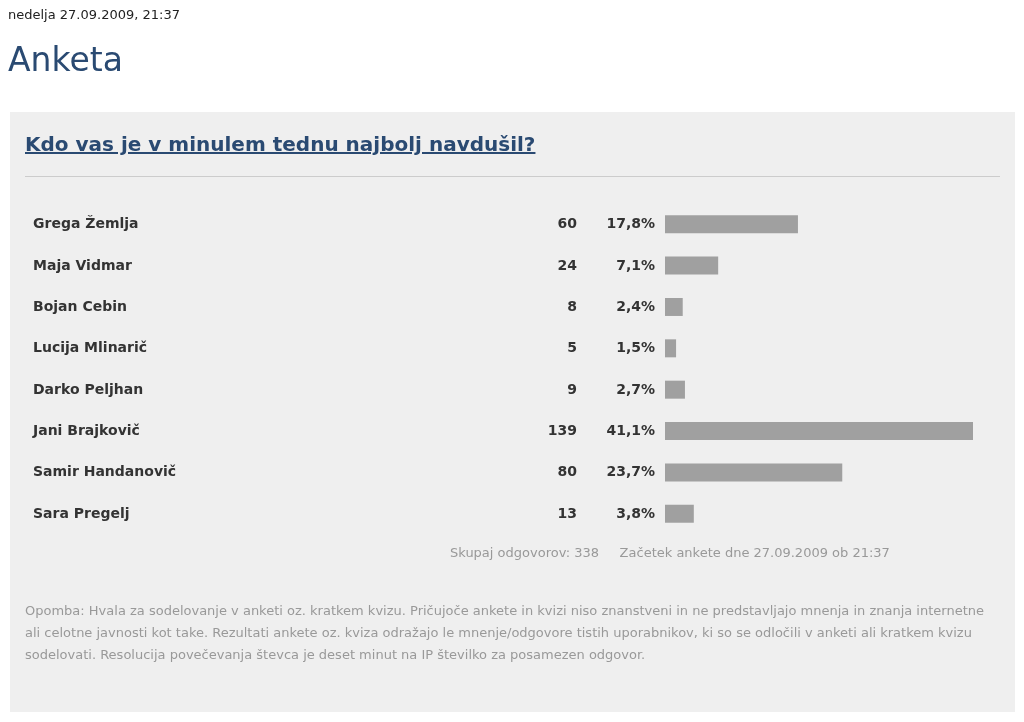 This screenshot has height=722, width=1024. What do you see at coordinates (86, 223) in the screenshot?
I see `y-tick-label: Grega Žemlja` at bounding box center [86, 223].